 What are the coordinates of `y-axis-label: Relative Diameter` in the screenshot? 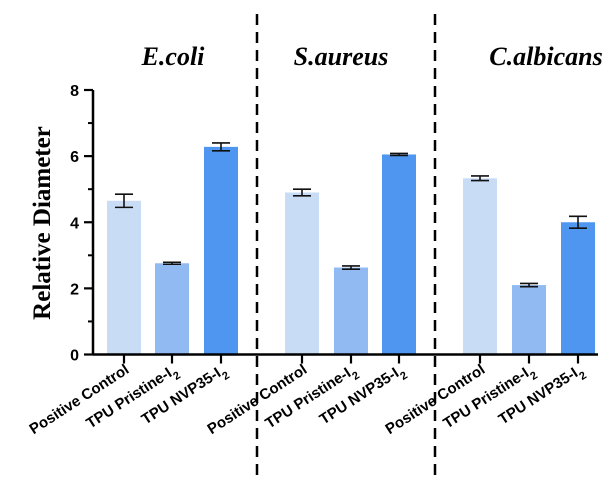 It's located at (42, 223).